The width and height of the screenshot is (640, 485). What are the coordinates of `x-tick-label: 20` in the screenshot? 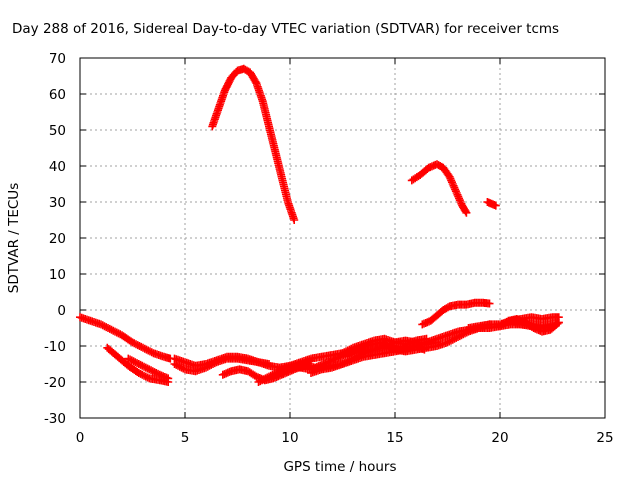 It's located at (499, 438).